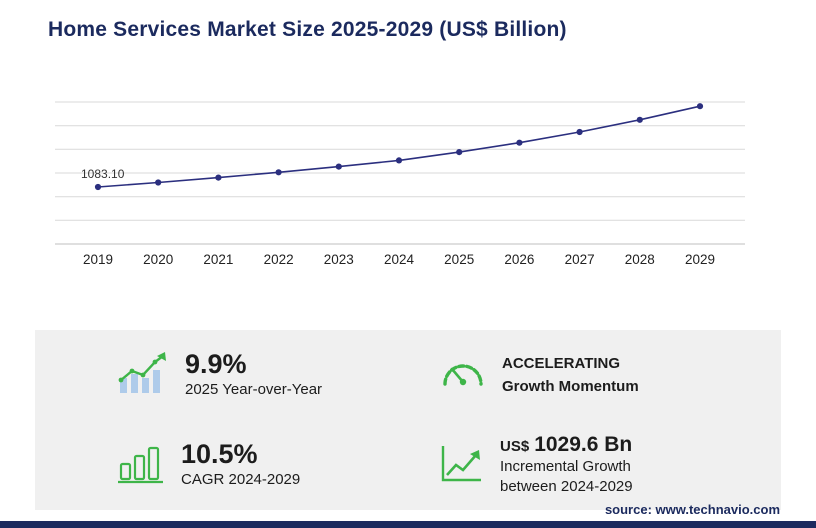  Describe the element at coordinates (640, 259) in the screenshot. I see `svg-text: 2028` at that location.